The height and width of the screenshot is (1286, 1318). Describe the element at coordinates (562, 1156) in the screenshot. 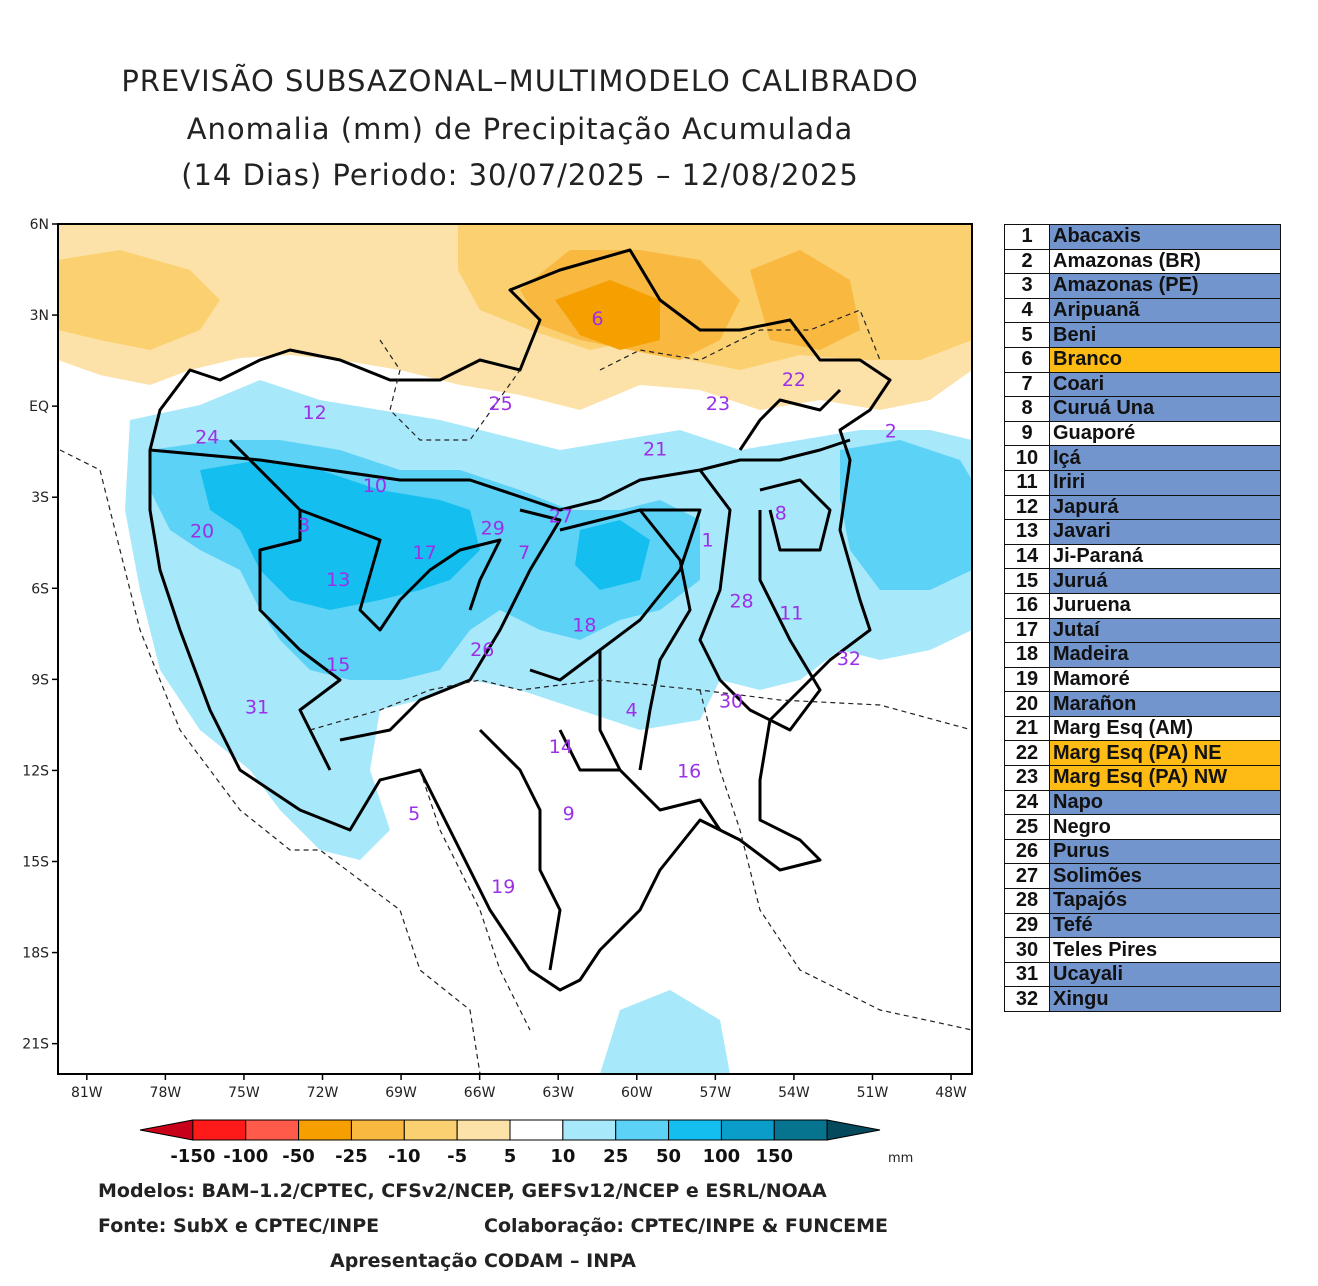

I see `colorbar-label: 10` at that location.